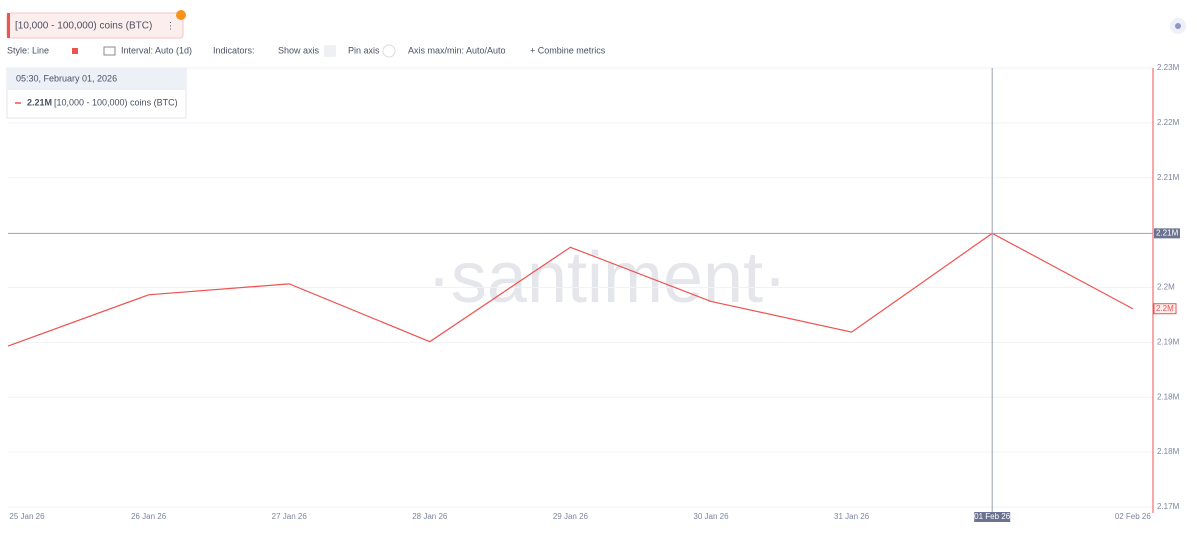 The height and width of the screenshot is (534, 1197). Describe the element at coordinates (299, 50) in the screenshot. I see `show-axis: Show axis` at that location.